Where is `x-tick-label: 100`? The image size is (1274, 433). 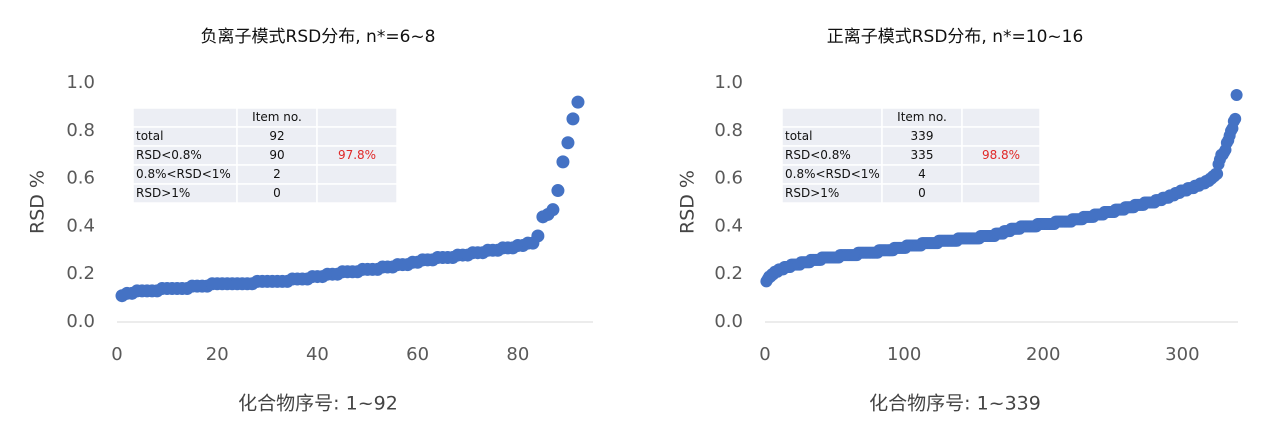
x-tick-label: 100 is located at coordinates (904, 354).